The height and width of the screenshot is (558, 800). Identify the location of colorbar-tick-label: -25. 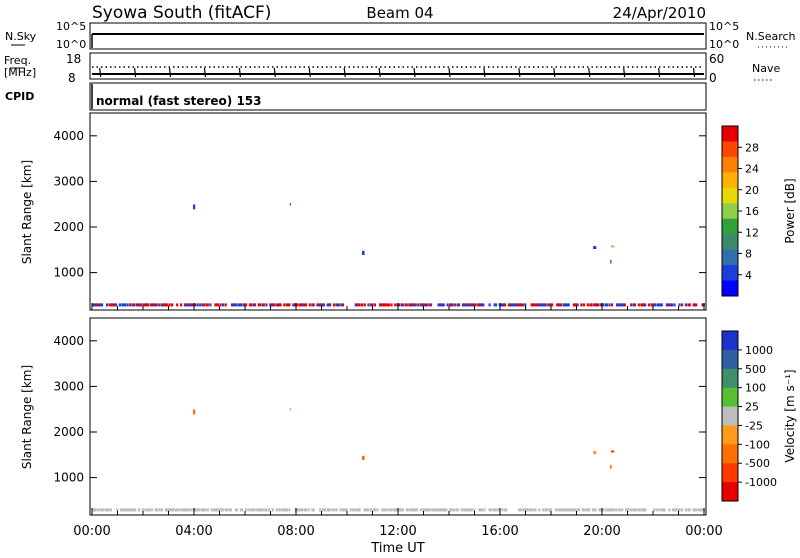
(754, 425).